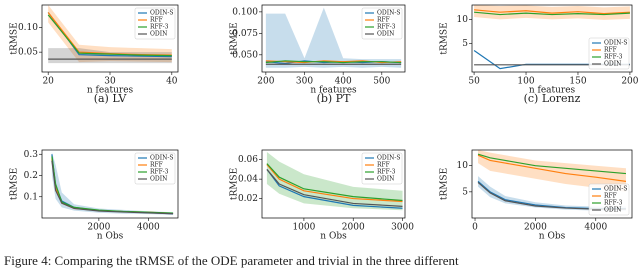  What do you see at coordinates (111, 98) in the screenshot?
I see `subplot-caption: (a) LV` at bounding box center [111, 98].